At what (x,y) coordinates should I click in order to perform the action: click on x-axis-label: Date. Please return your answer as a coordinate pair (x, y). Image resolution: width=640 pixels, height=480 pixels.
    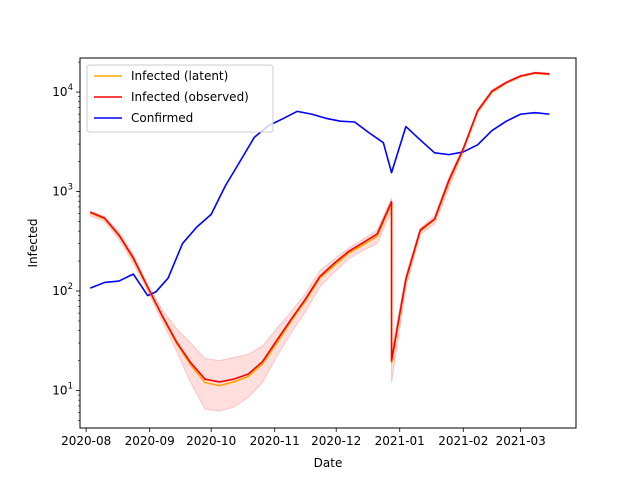
    Looking at the image, I should click on (328, 463).